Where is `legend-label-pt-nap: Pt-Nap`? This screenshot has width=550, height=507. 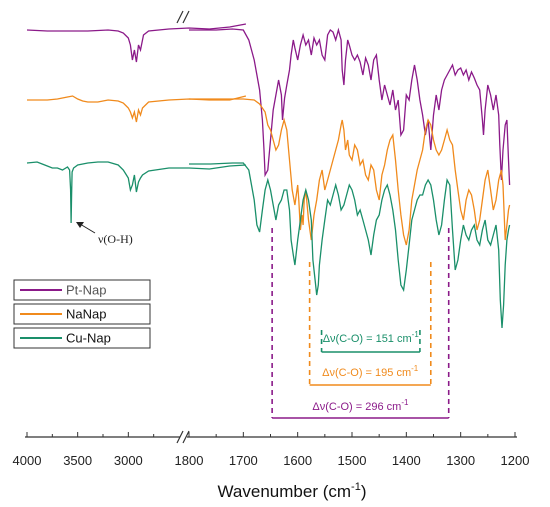 legend-label-pt-nap: Pt-Nap is located at coordinates (86, 290).